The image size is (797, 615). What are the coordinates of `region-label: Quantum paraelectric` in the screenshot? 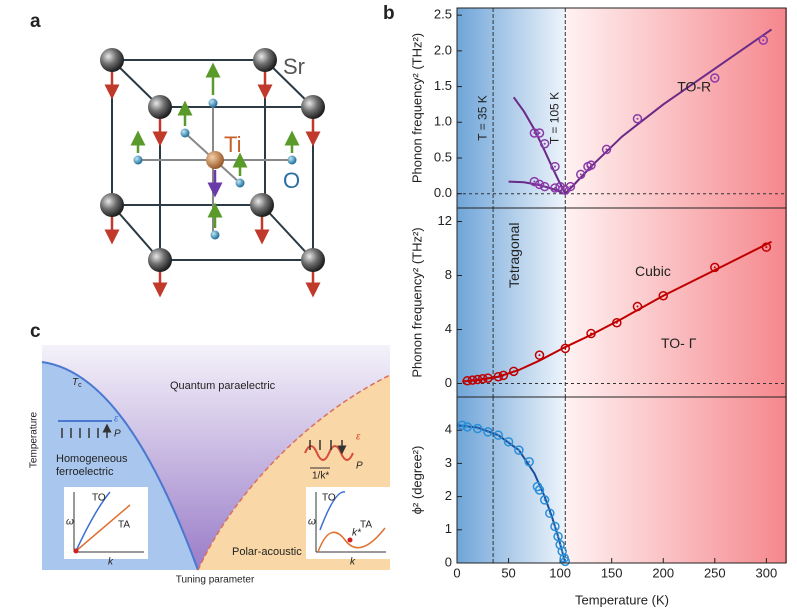 It's located at (223, 386).